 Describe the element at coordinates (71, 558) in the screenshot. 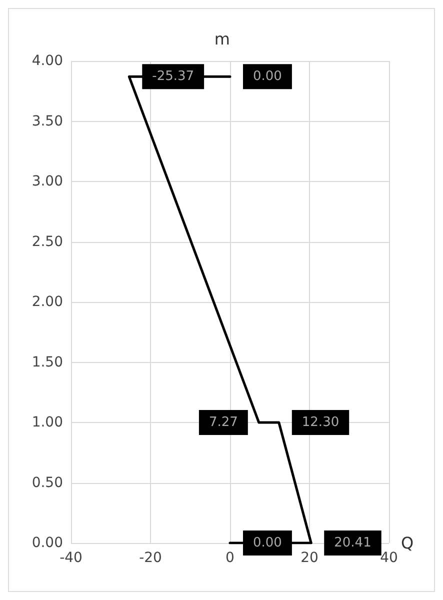

I see `x-tick-label: -40` at that location.